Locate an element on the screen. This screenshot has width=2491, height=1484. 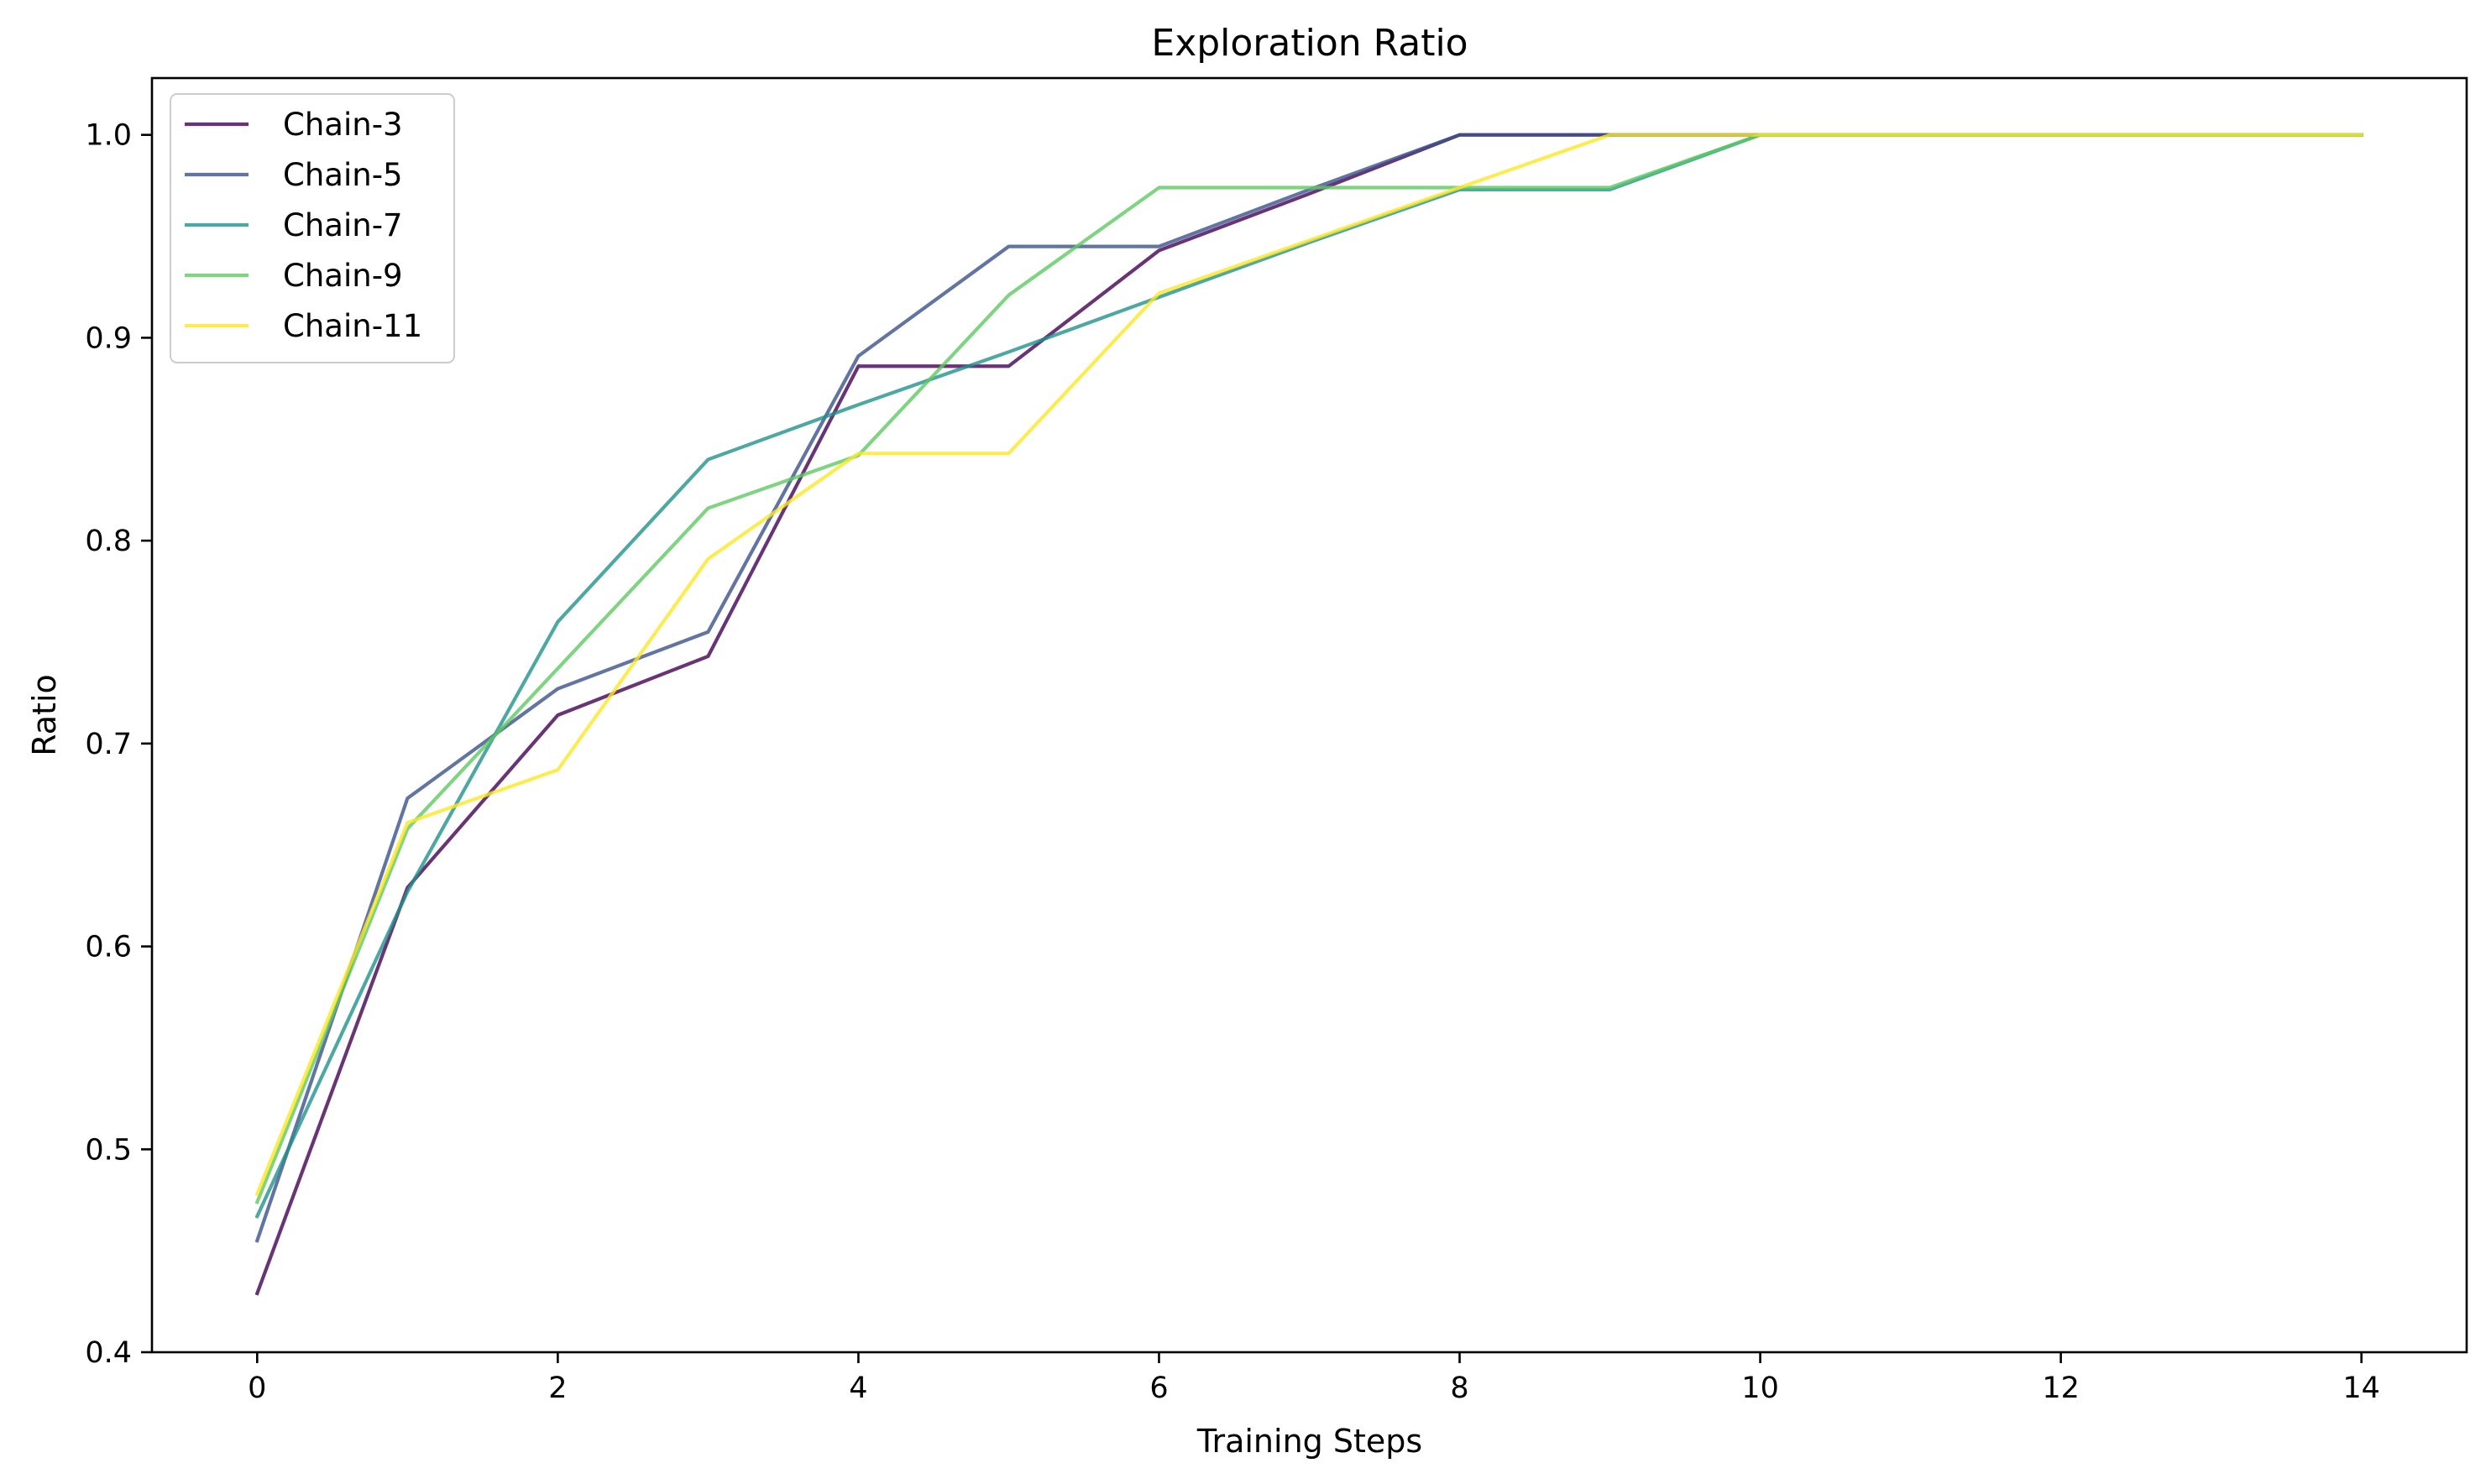
x-tick-label: 8 is located at coordinates (1459, 1388).